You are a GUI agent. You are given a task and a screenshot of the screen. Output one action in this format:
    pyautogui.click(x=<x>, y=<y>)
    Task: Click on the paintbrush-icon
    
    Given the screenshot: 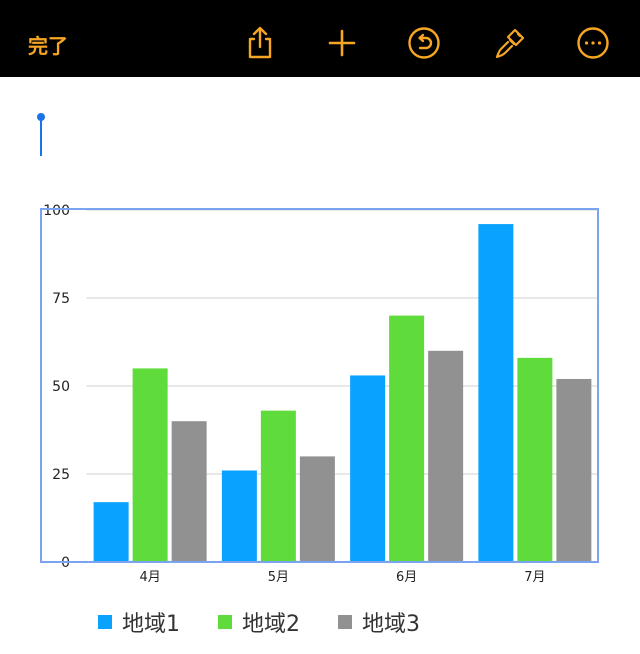 What is the action you would take?
    pyautogui.click(x=510, y=43)
    